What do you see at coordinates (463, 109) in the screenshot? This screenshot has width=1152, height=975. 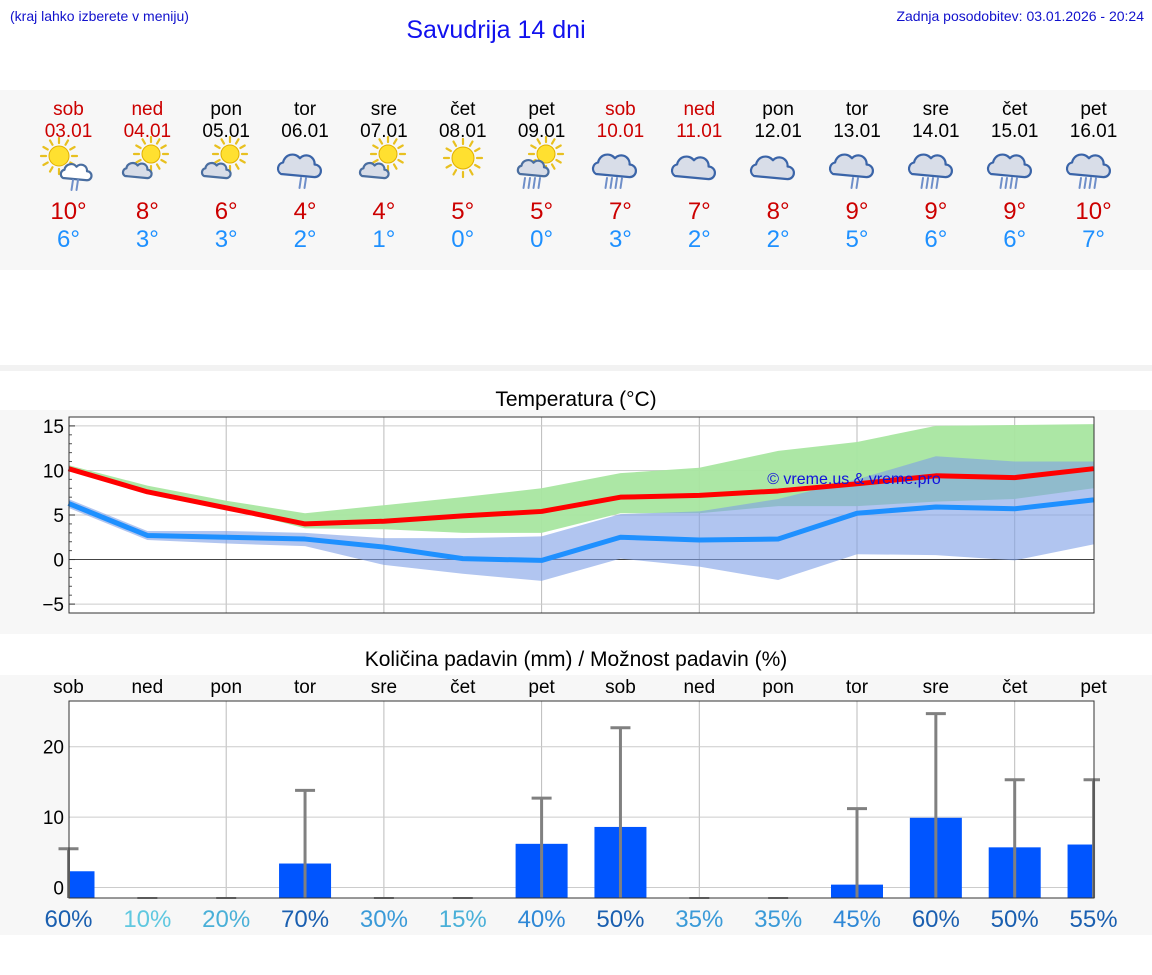 I see `day-name: čet` at bounding box center [463, 109].